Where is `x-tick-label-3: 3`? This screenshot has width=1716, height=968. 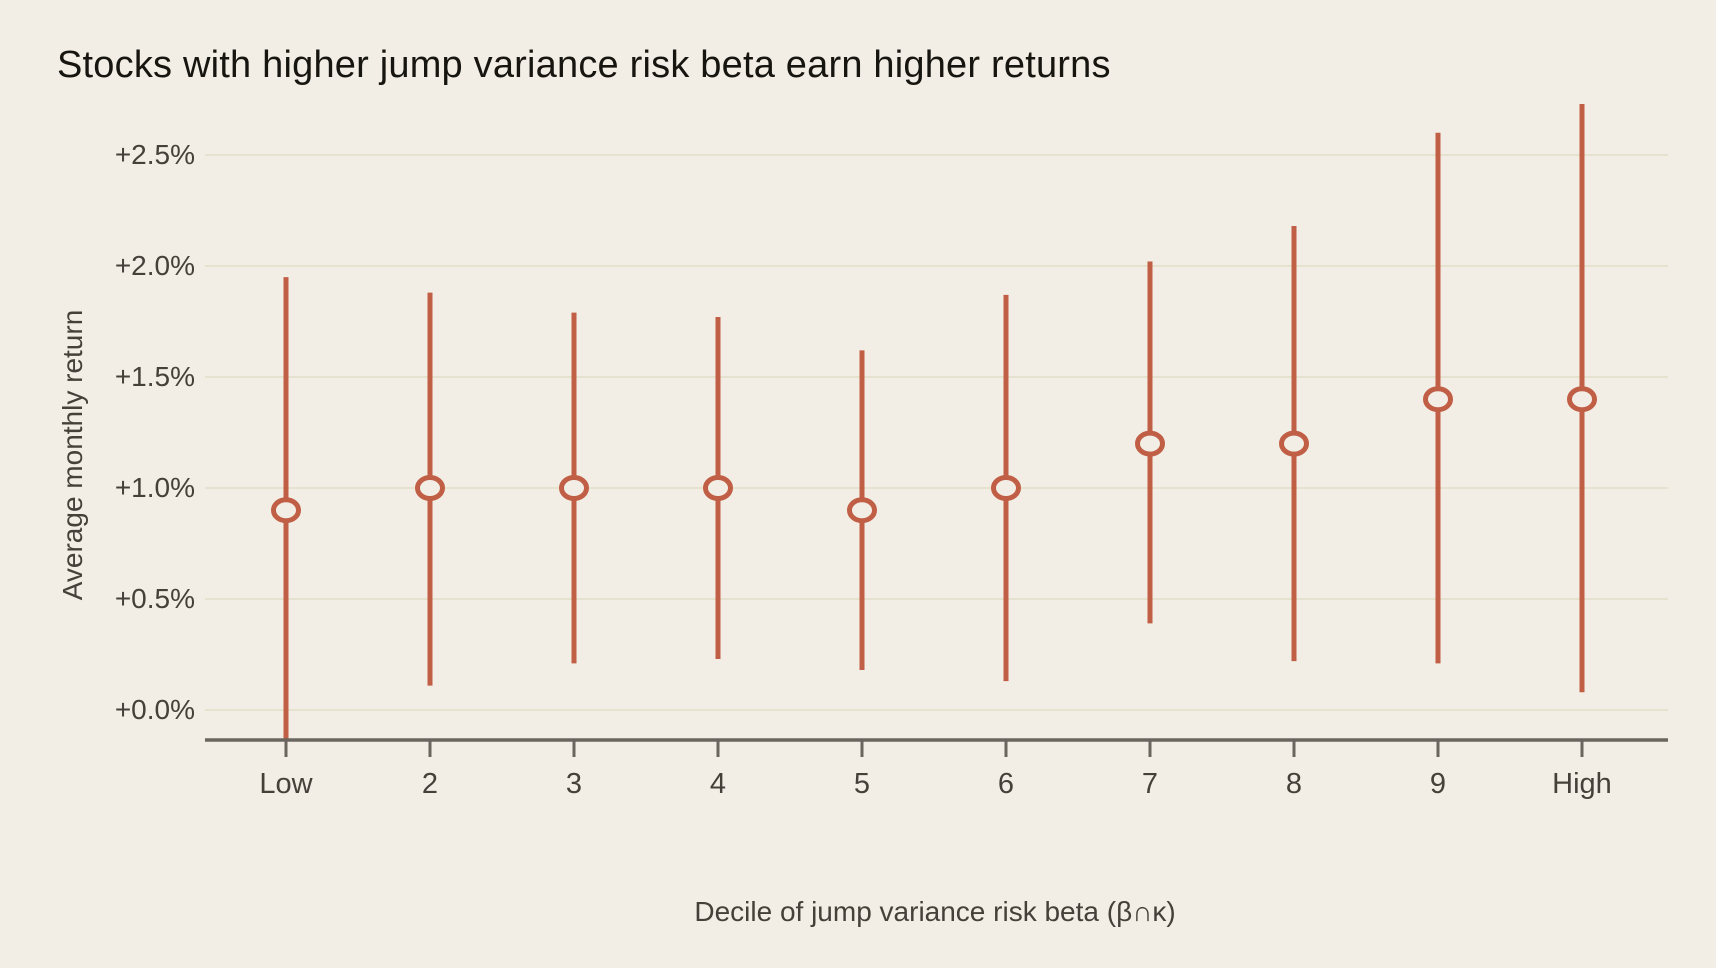 x-tick-label-3: 3 is located at coordinates (574, 784).